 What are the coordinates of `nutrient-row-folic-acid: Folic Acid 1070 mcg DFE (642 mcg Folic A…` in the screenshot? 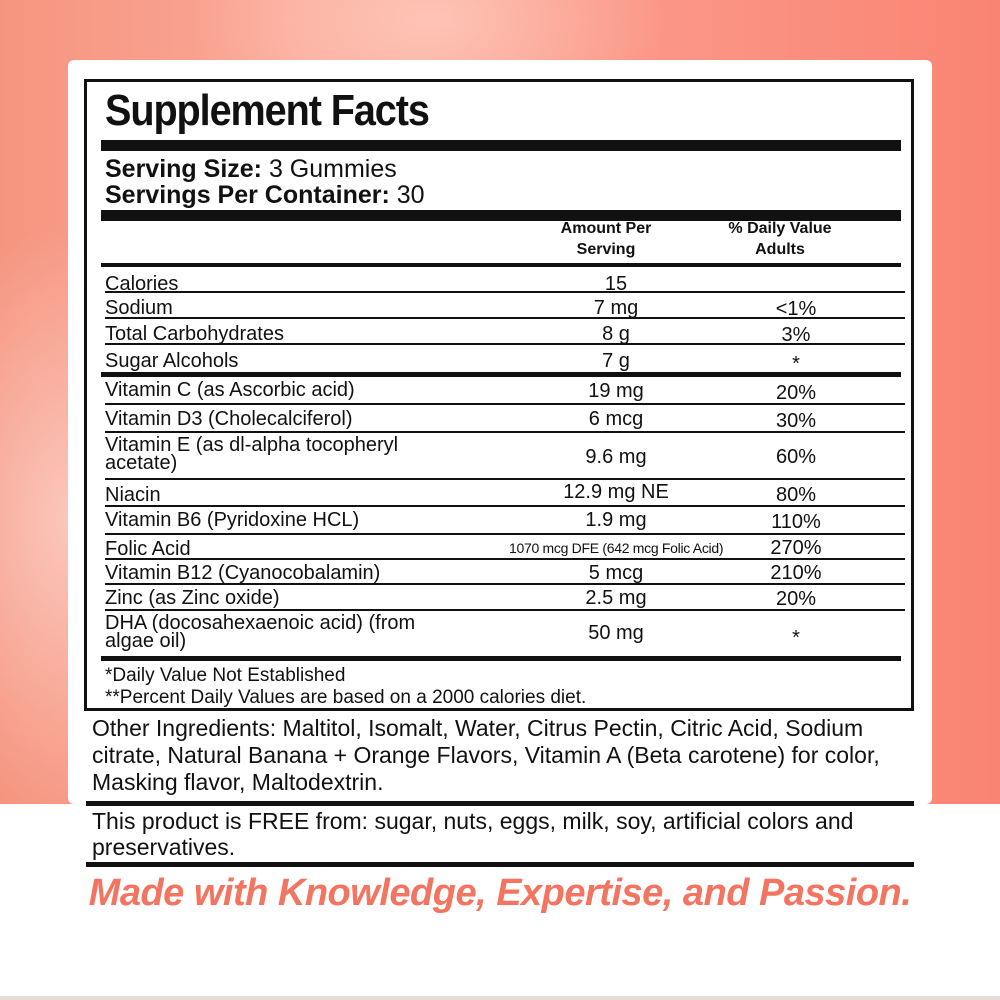 It's located at (505, 547).